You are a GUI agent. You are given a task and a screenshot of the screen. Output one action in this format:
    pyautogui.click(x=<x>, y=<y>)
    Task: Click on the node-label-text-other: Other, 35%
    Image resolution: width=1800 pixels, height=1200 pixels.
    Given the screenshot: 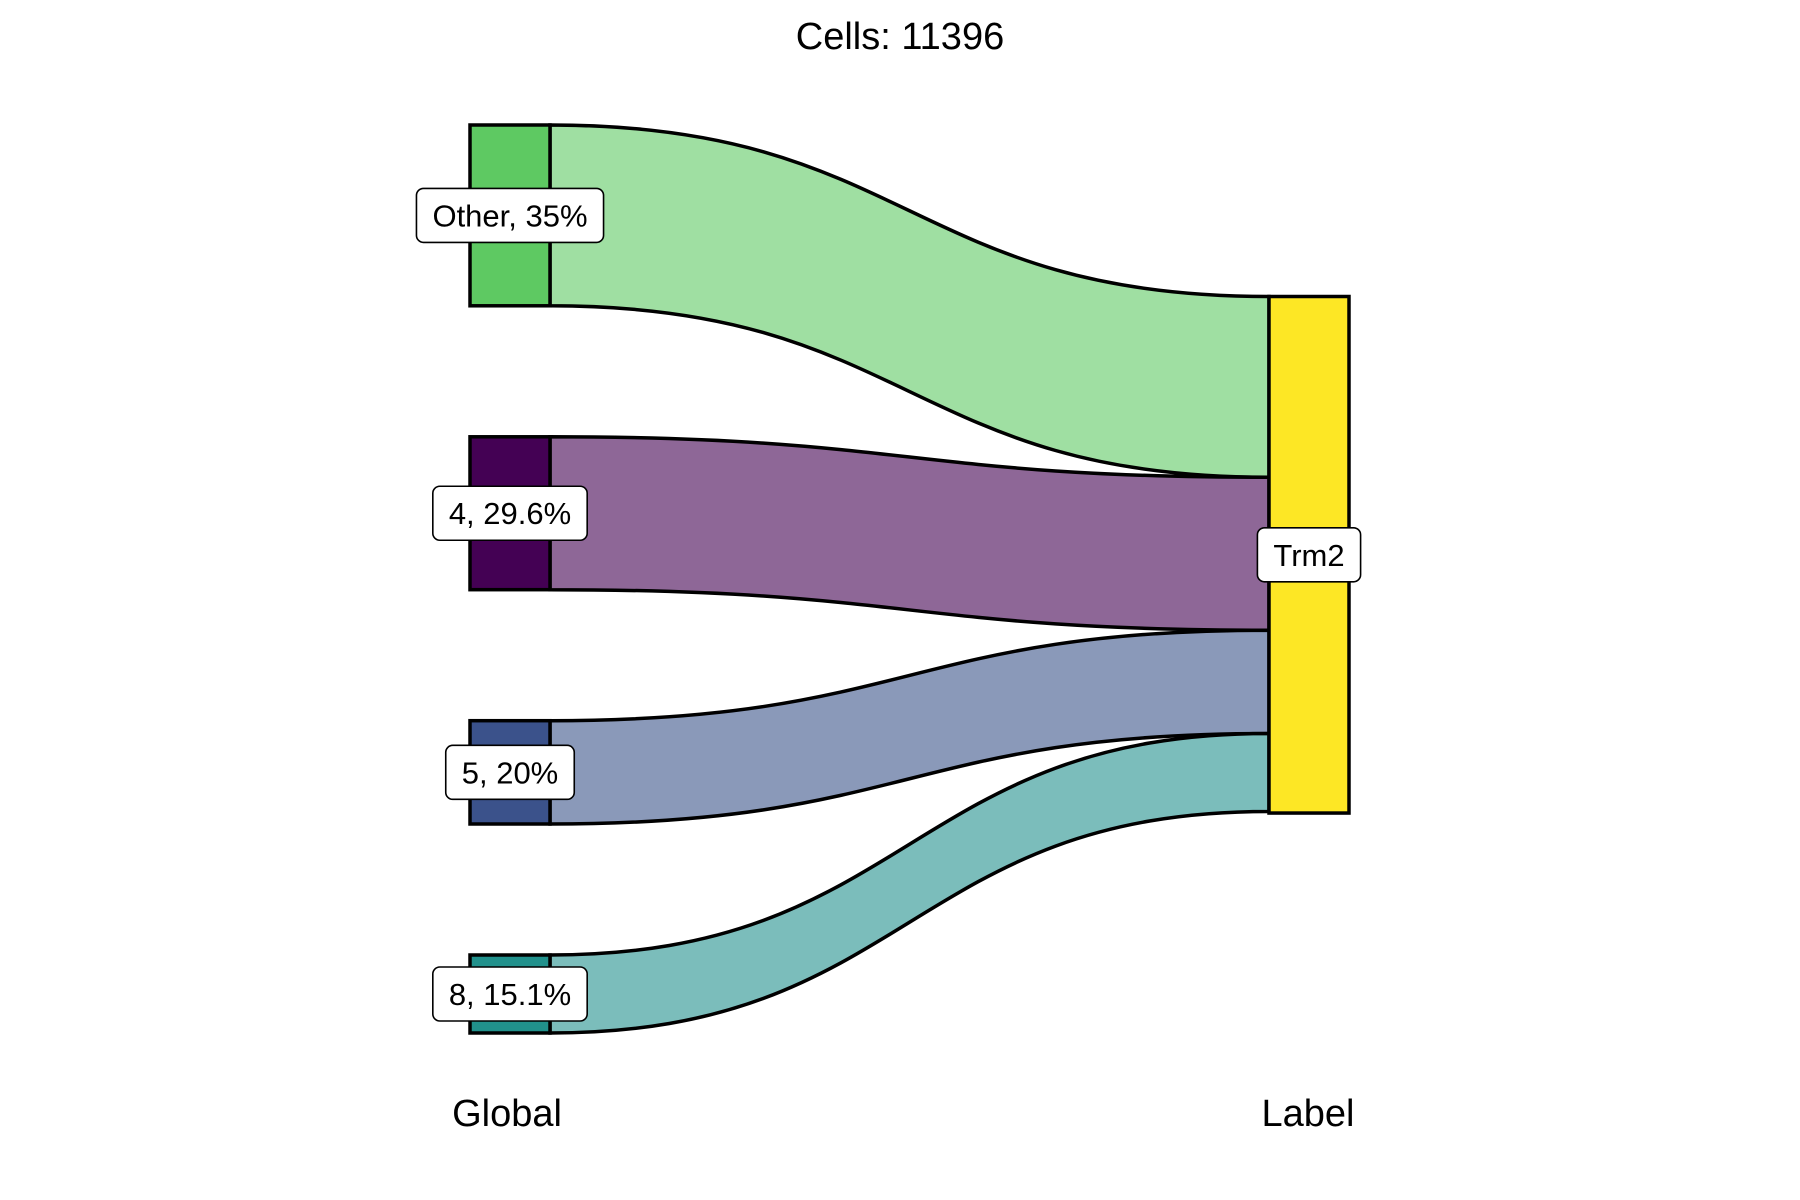 What is the action you would take?
    pyautogui.click(x=509, y=215)
    